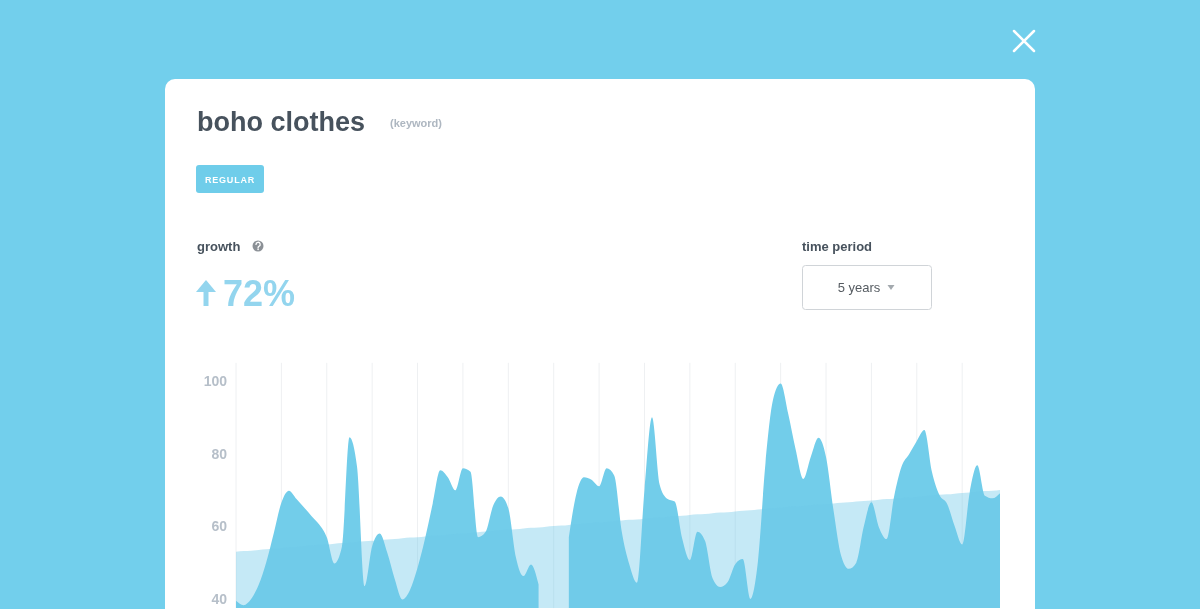 Image resolution: width=1200 pixels, height=609 pixels. I want to click on chart-subtitle: (keyword), so click(416, 123).